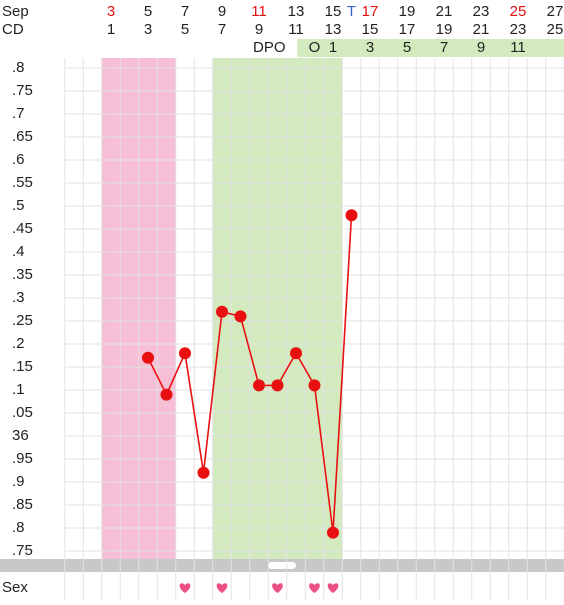 The width and height of the screenshot is (564, 605). What do you see at coordinates (282, 565) in the screenshot?
I see `drag-handle` at bounding box center [282, 565].